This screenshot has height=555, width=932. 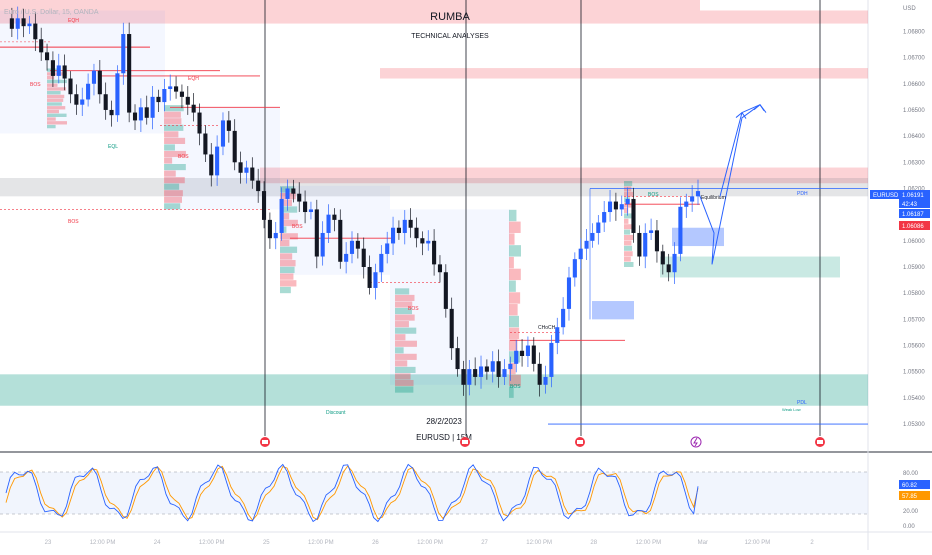 What do you see at coordinates (183, 157) in the screenshot?
I see `label-bos-2: BOS` at bounding box center [183, 157].